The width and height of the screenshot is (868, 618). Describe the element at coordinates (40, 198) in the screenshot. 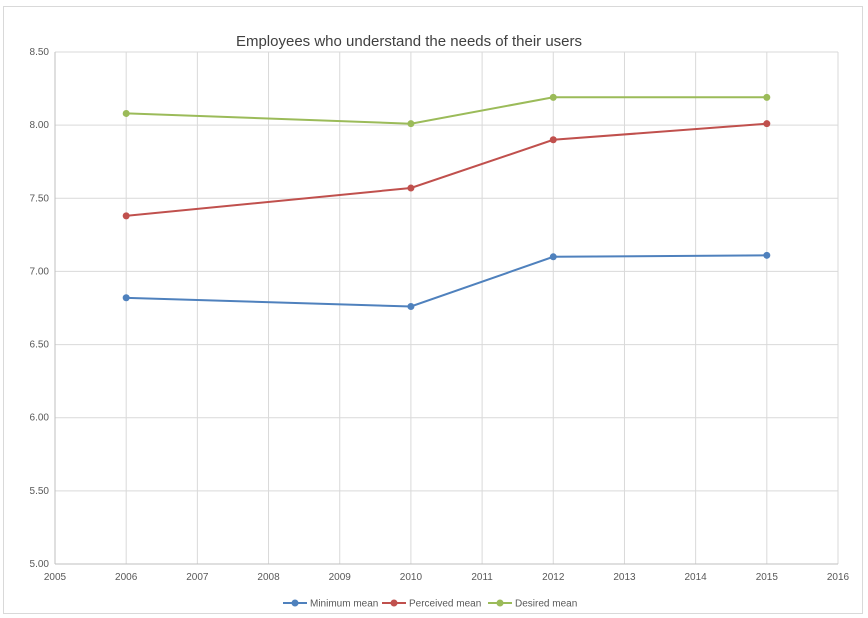

I see `y-tick-label: 7.50` at that location.